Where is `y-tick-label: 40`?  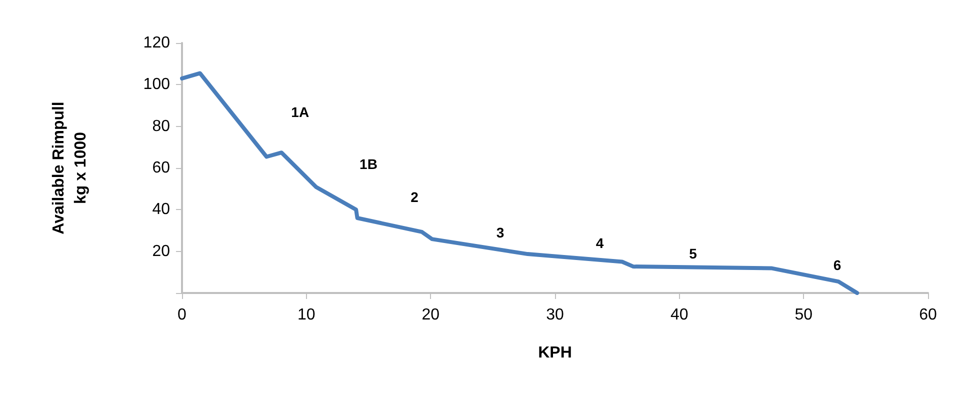
y-tick-label: 40 is located at coordinates (161, 209).